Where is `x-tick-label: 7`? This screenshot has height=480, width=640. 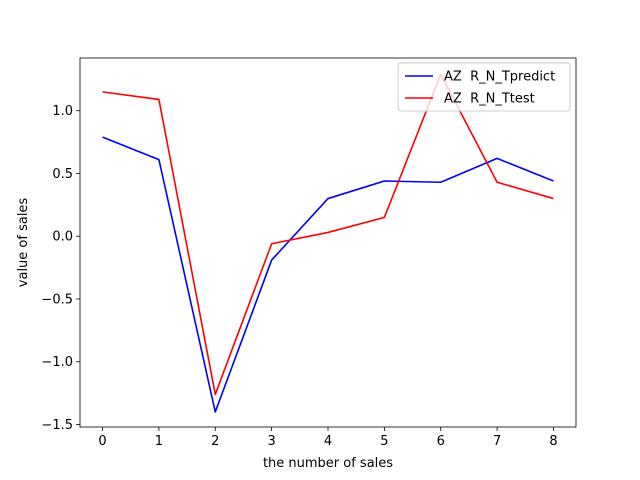
x-tick-label: 7 is located at coordinates (497, 441).